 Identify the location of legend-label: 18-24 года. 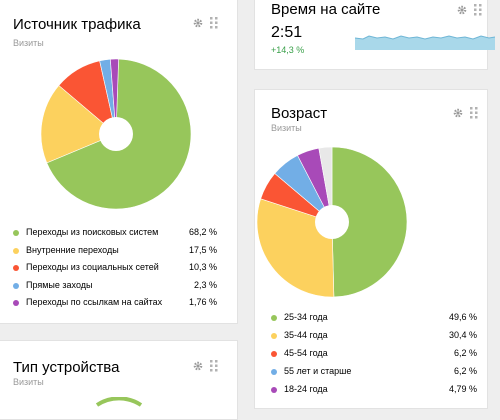
(306, 389).